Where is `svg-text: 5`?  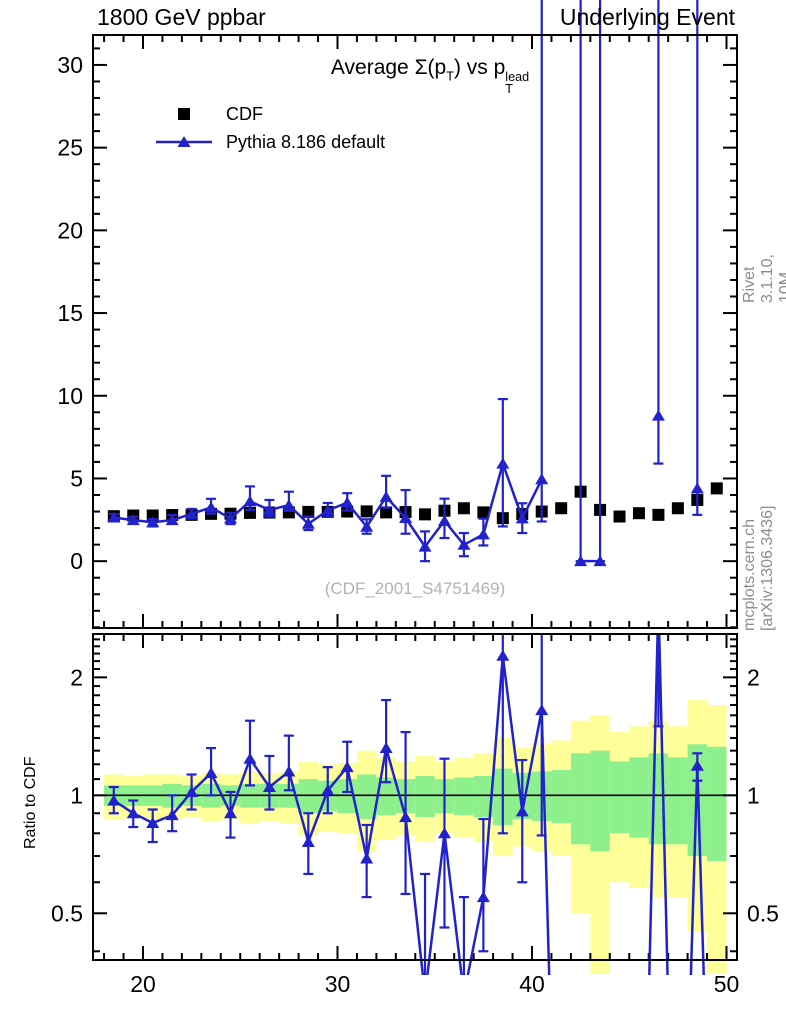 svg-text: 5 is located at coordinates (76, 478).